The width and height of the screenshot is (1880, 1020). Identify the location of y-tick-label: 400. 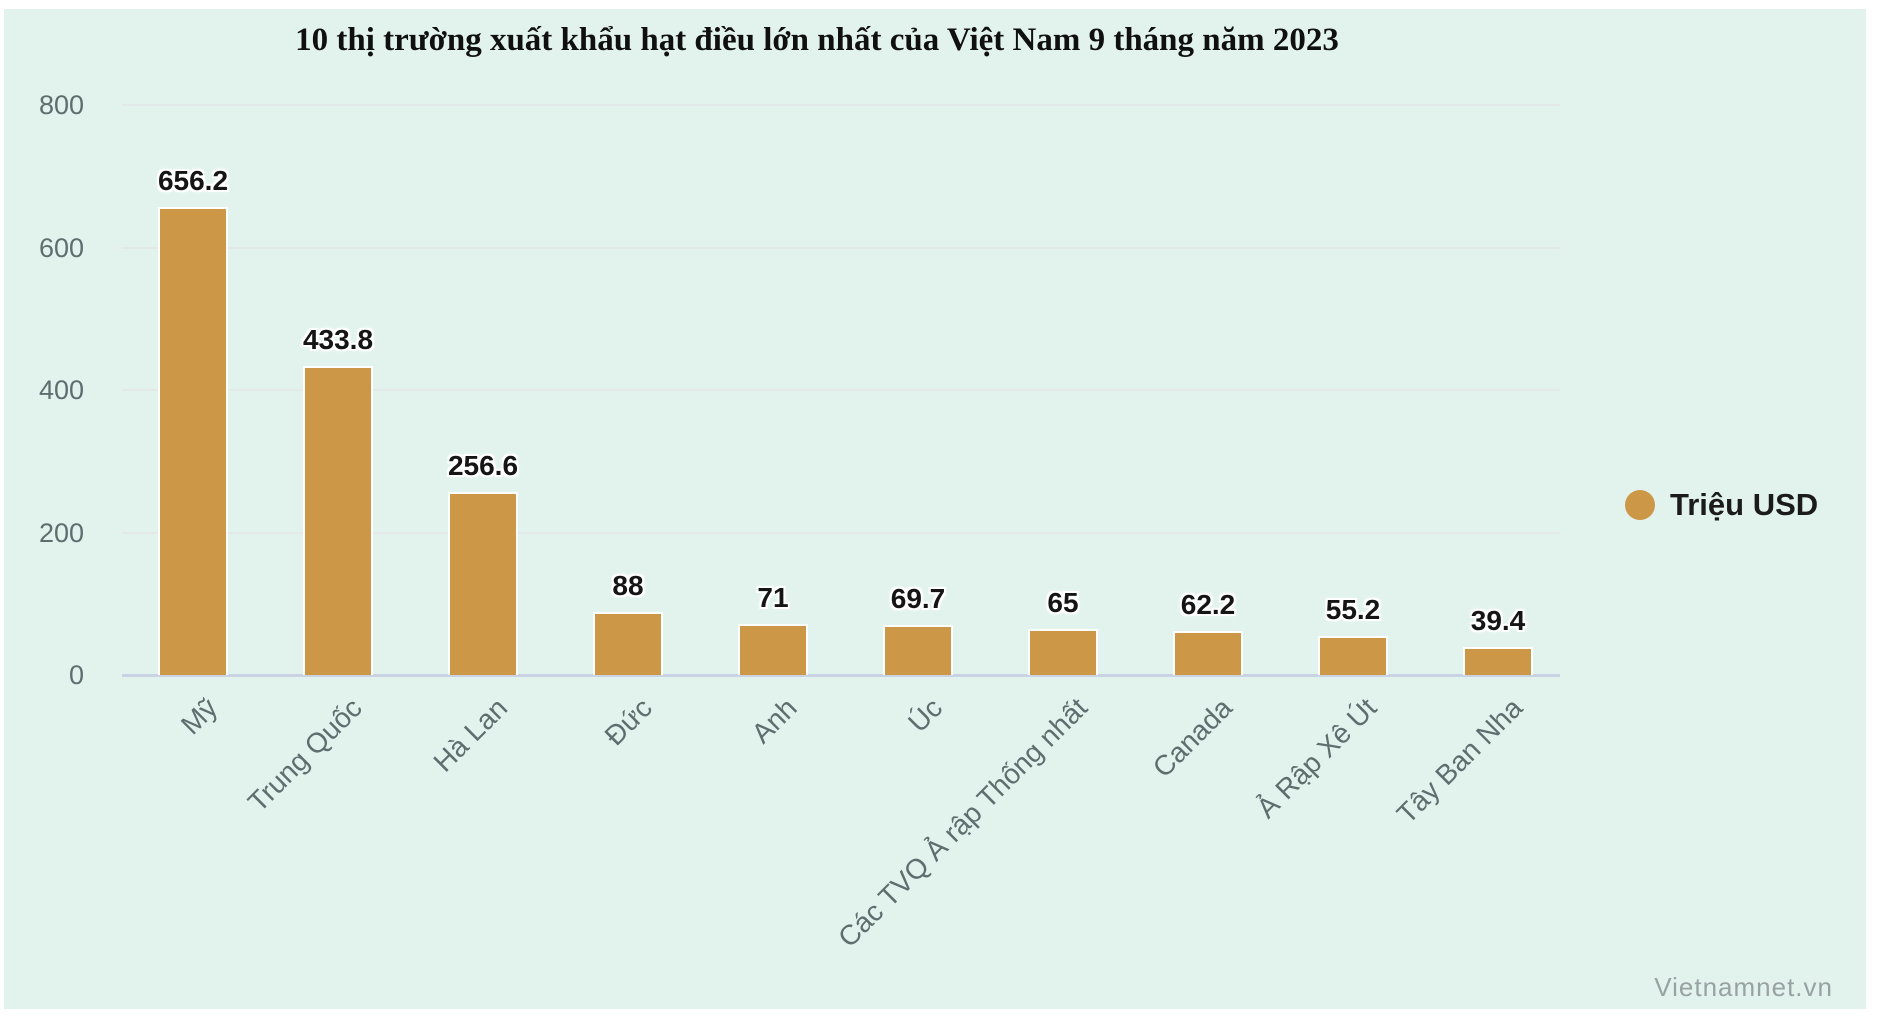
(61, 390).